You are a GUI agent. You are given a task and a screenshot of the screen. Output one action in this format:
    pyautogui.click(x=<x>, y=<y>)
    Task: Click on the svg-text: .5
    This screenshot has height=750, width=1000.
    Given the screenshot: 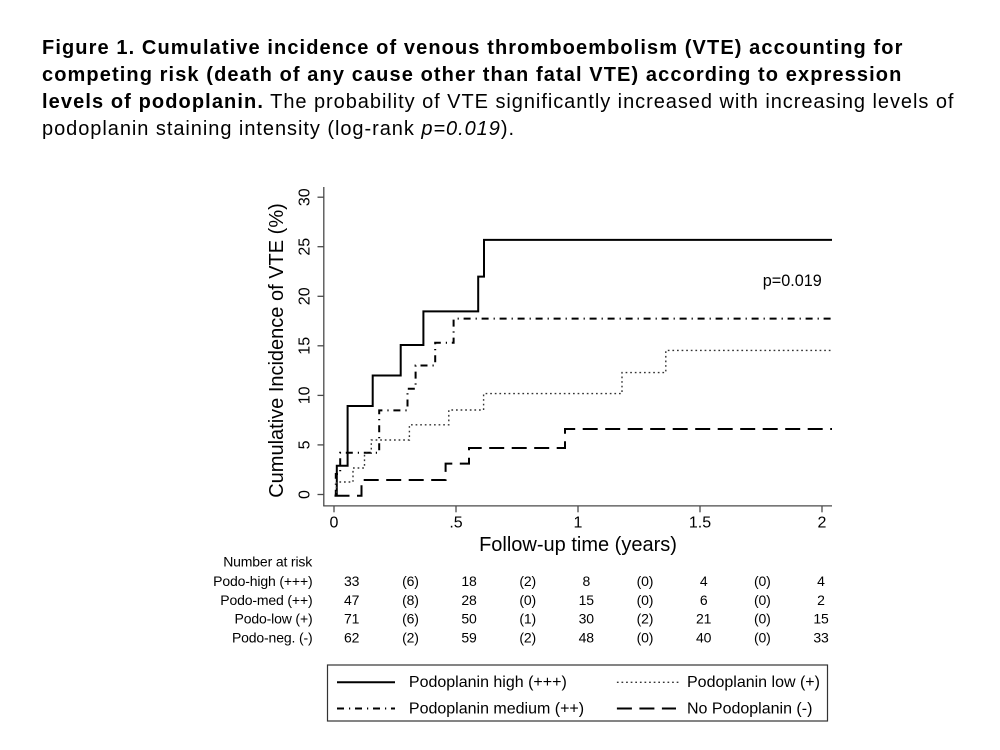 What is the action you would take?
    pyautogui.click(x=455, y=523)
    